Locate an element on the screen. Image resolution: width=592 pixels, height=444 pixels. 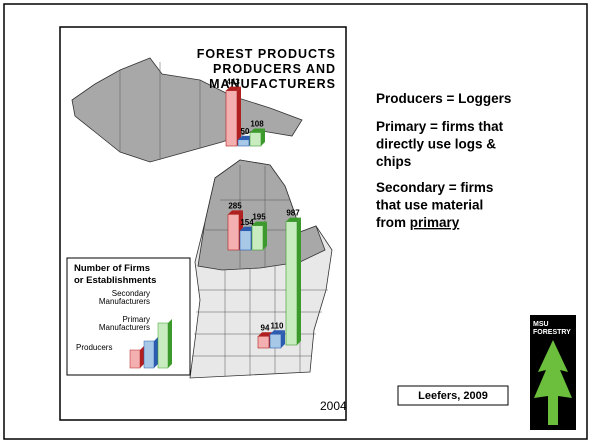
bar-value-label: 50 is located at coordinates (245, 131).